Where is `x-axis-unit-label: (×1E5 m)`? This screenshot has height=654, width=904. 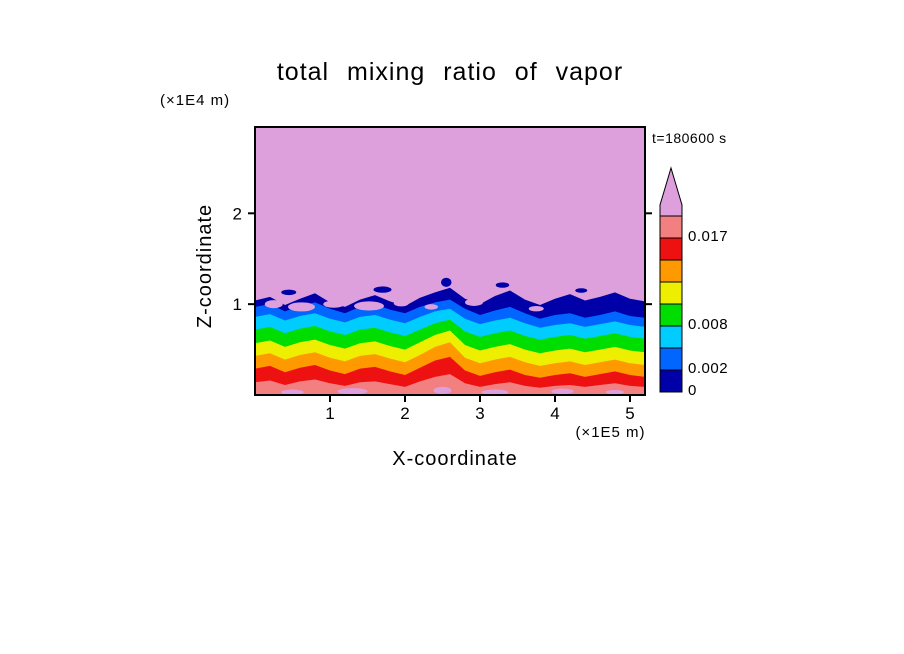 x-axis-unit-label: (×1E5 m) is located at coordinates (610, 432).